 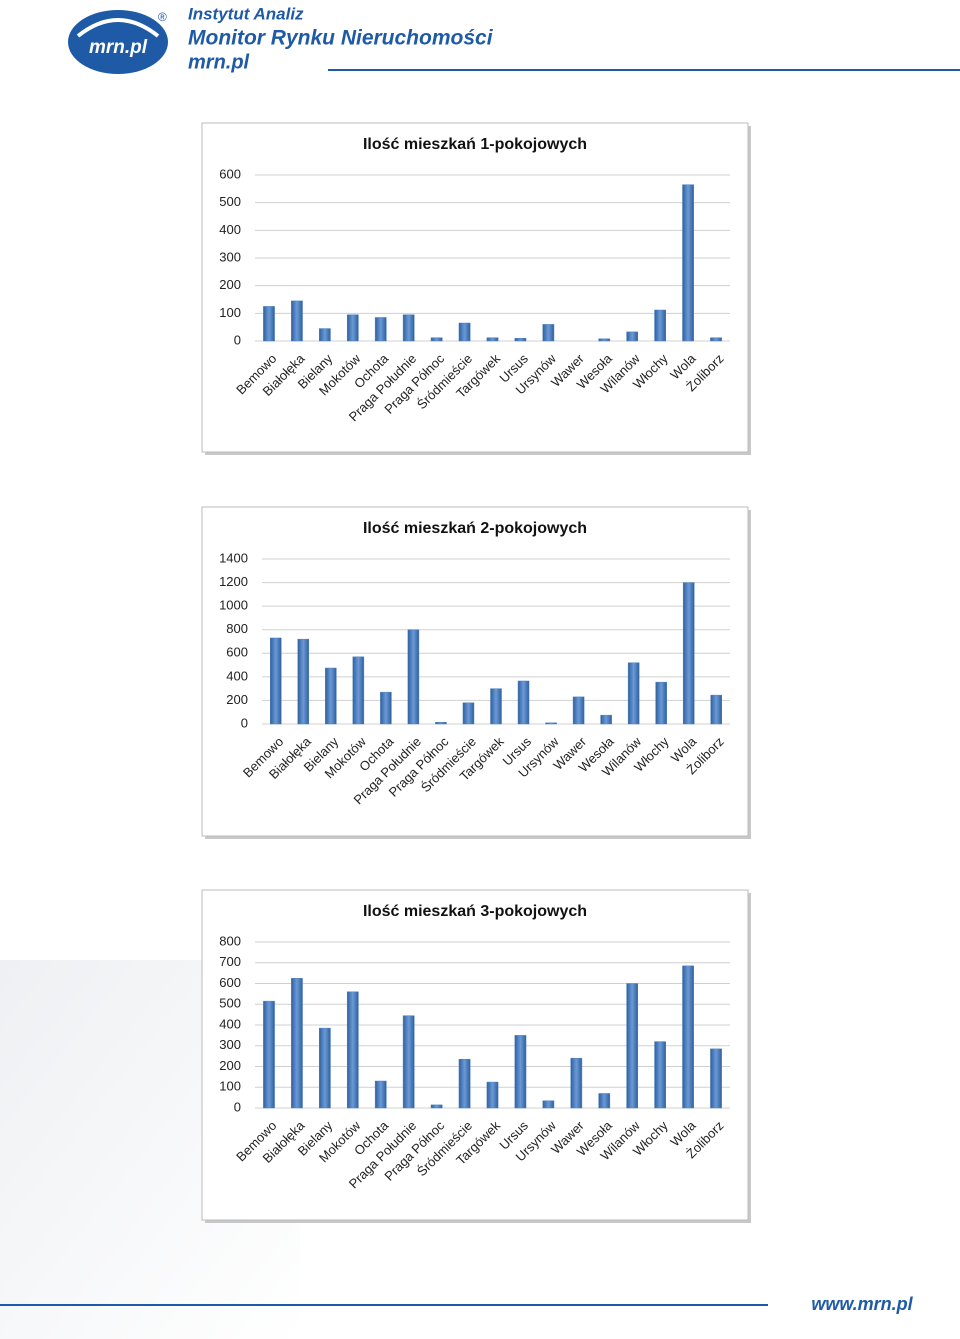 What do you see at coordinates (118, 28) in the screenshot?
I see `logo-roof` at bounding box center [118, 28].